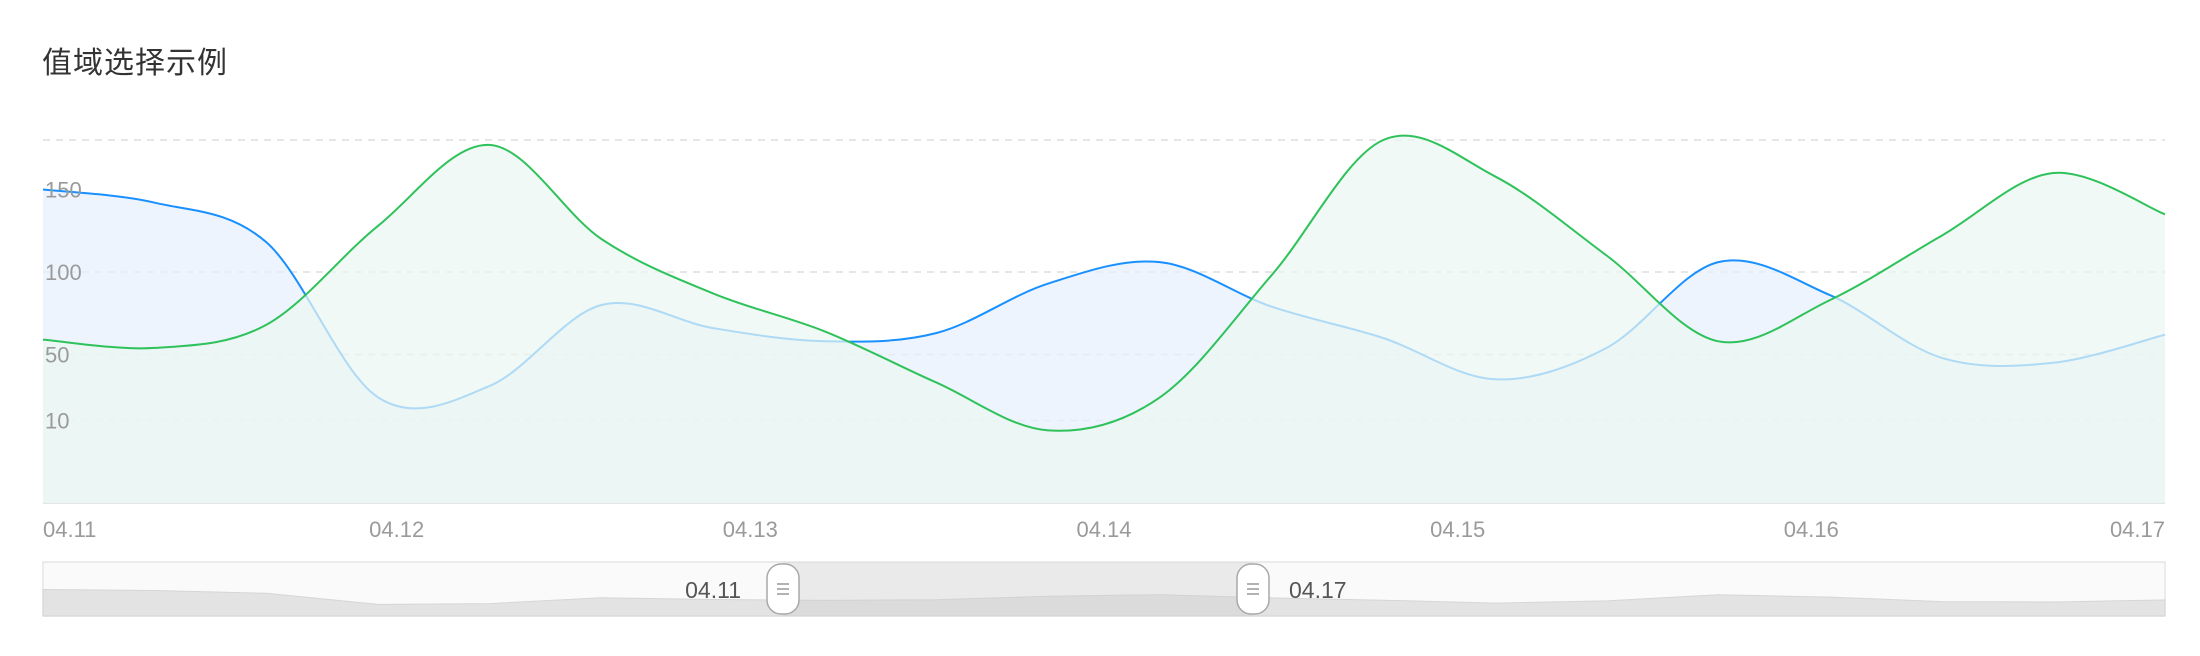 This screenshot has width=2200, height=656. What do you see at coordinates (1811, 529) in the screenshot?
I see `x-tick-label: 04.16` at bounding box center [1811, 529].